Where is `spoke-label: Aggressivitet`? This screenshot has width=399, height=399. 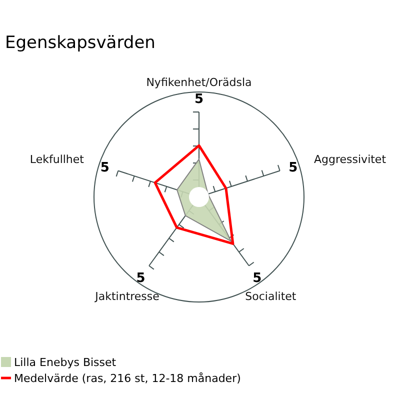 spoke-label: Aggressivitet is located at coordinates (350, 159).